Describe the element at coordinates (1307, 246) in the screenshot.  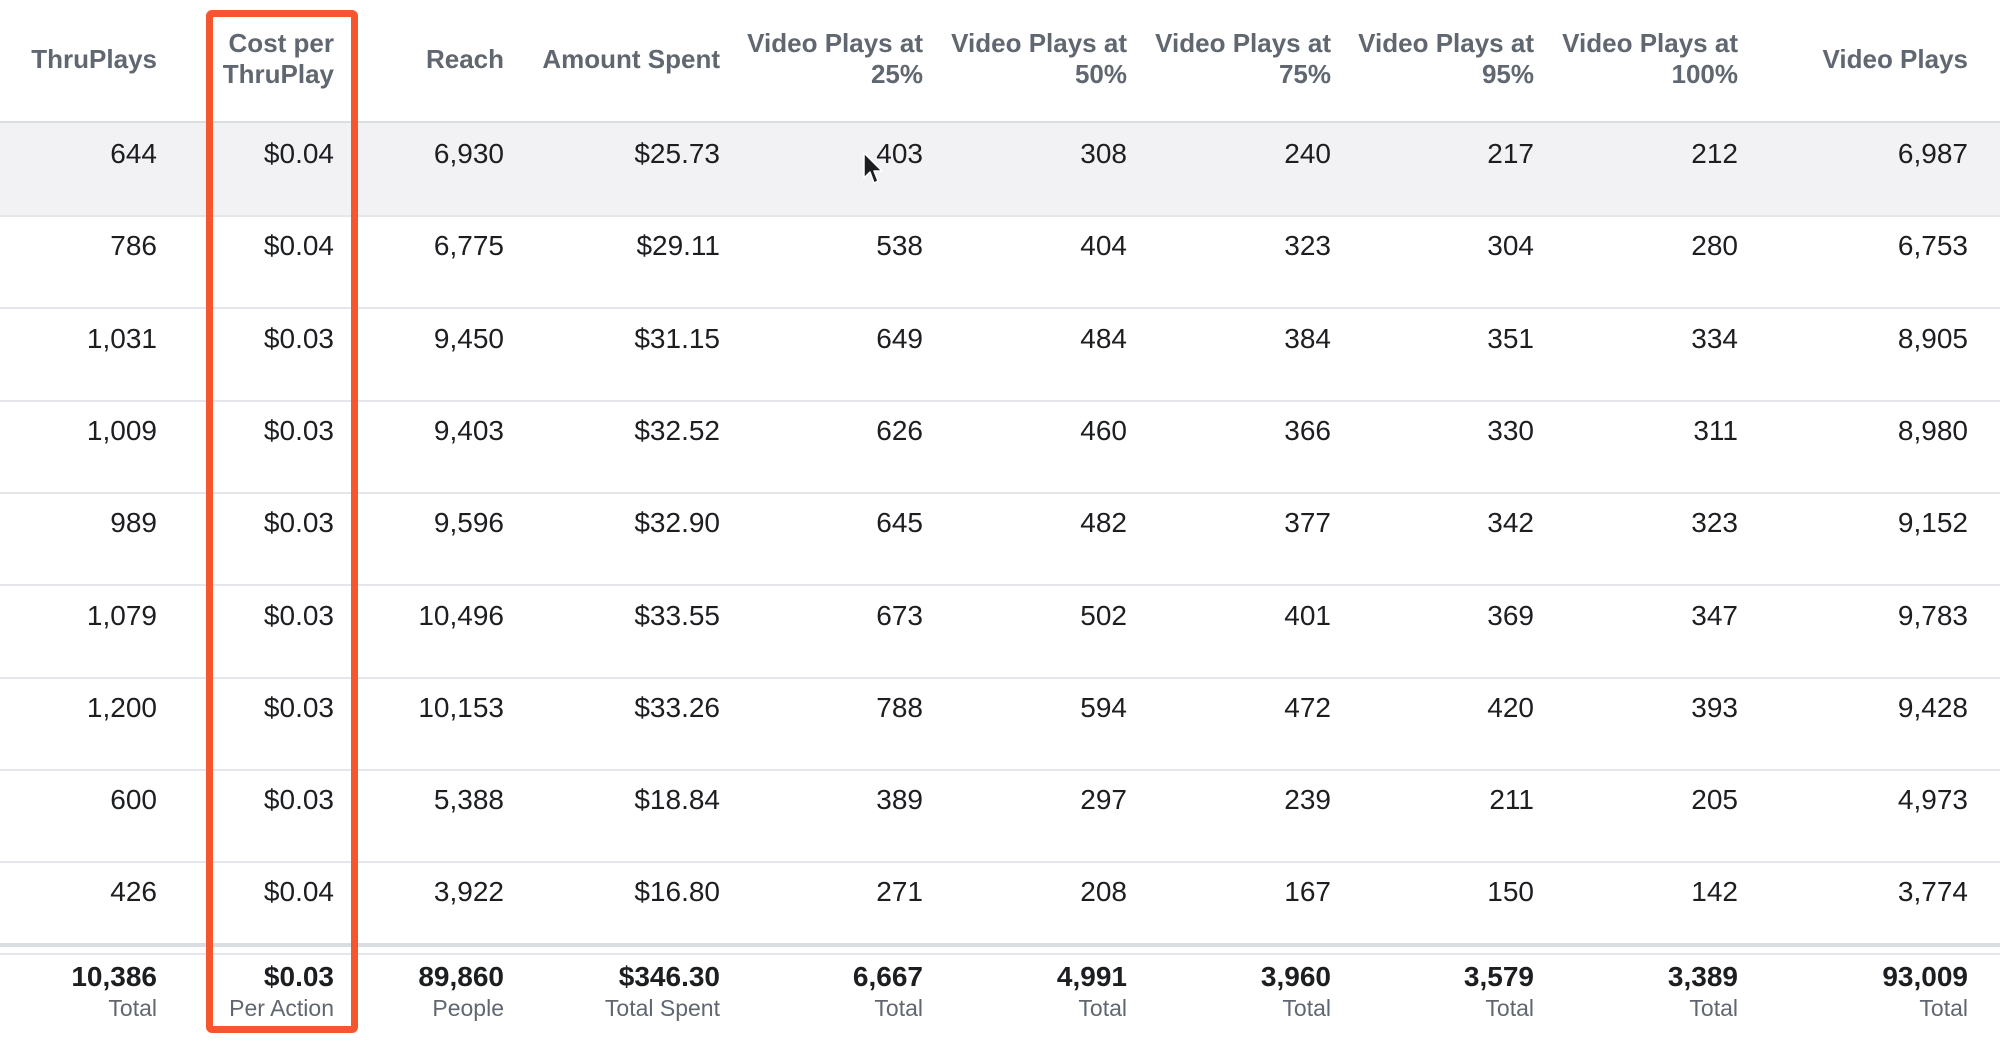
I see `cell-video-plays-at-75: 323` at that location.